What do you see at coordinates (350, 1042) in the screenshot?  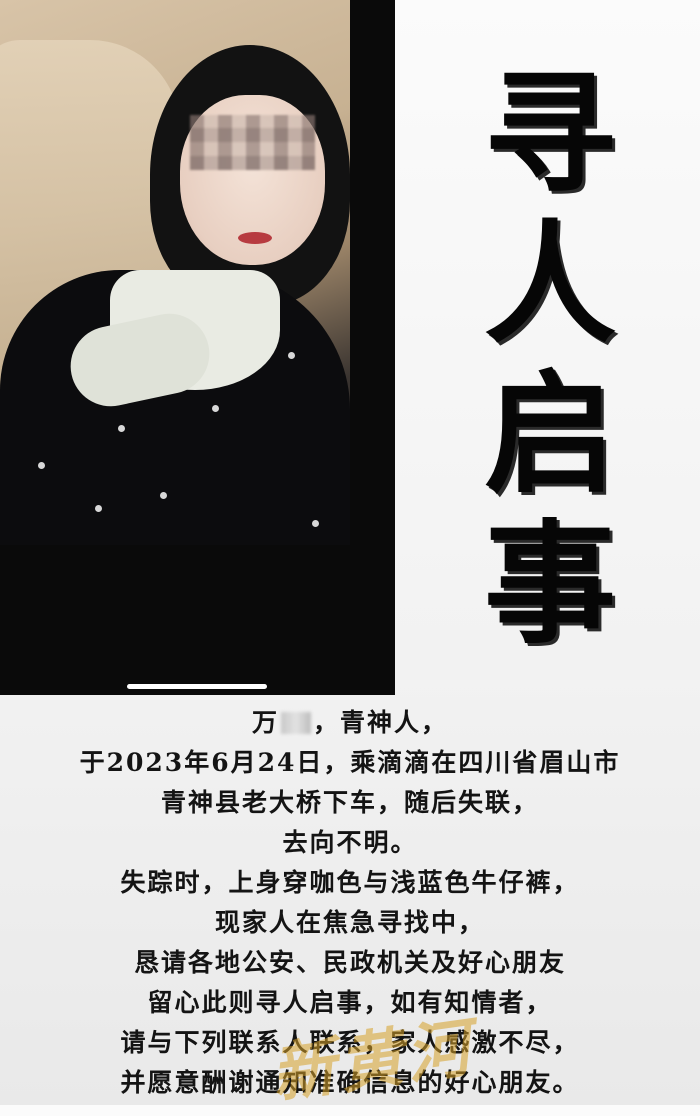 I see `notice-line: 请与下列联系人联系，家人感激不尽，` at bounding box center [350, 1042].